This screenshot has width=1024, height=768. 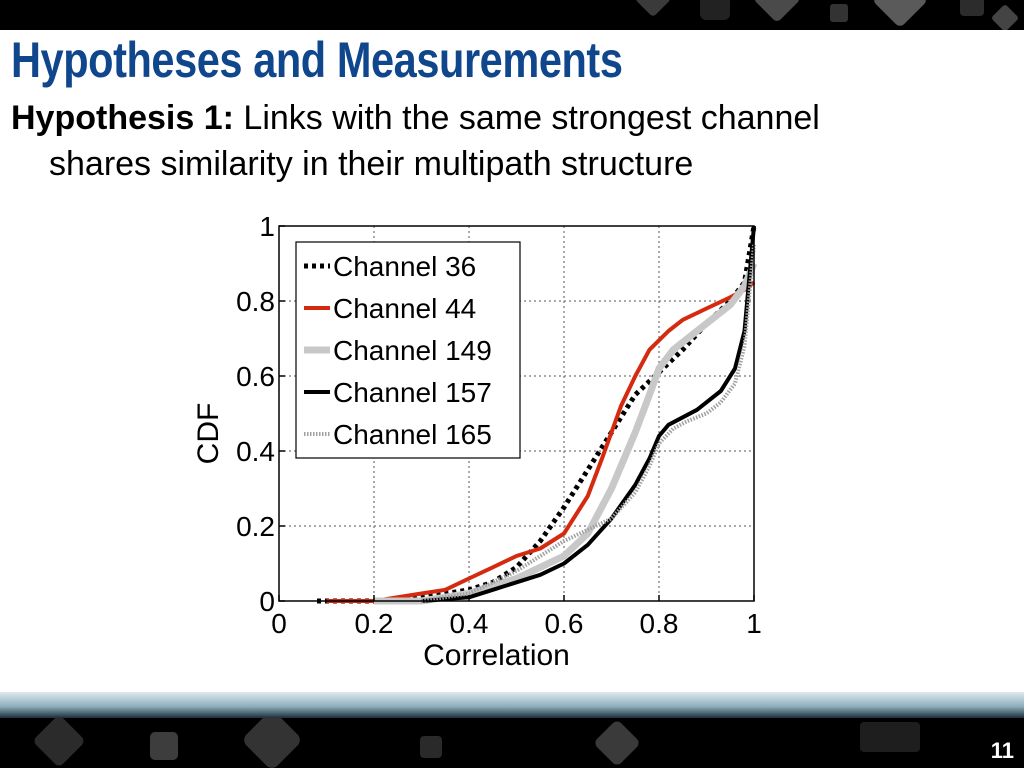 I want to click on slide-title: Hypotheses and Measurements, so click(x=317, y=60).